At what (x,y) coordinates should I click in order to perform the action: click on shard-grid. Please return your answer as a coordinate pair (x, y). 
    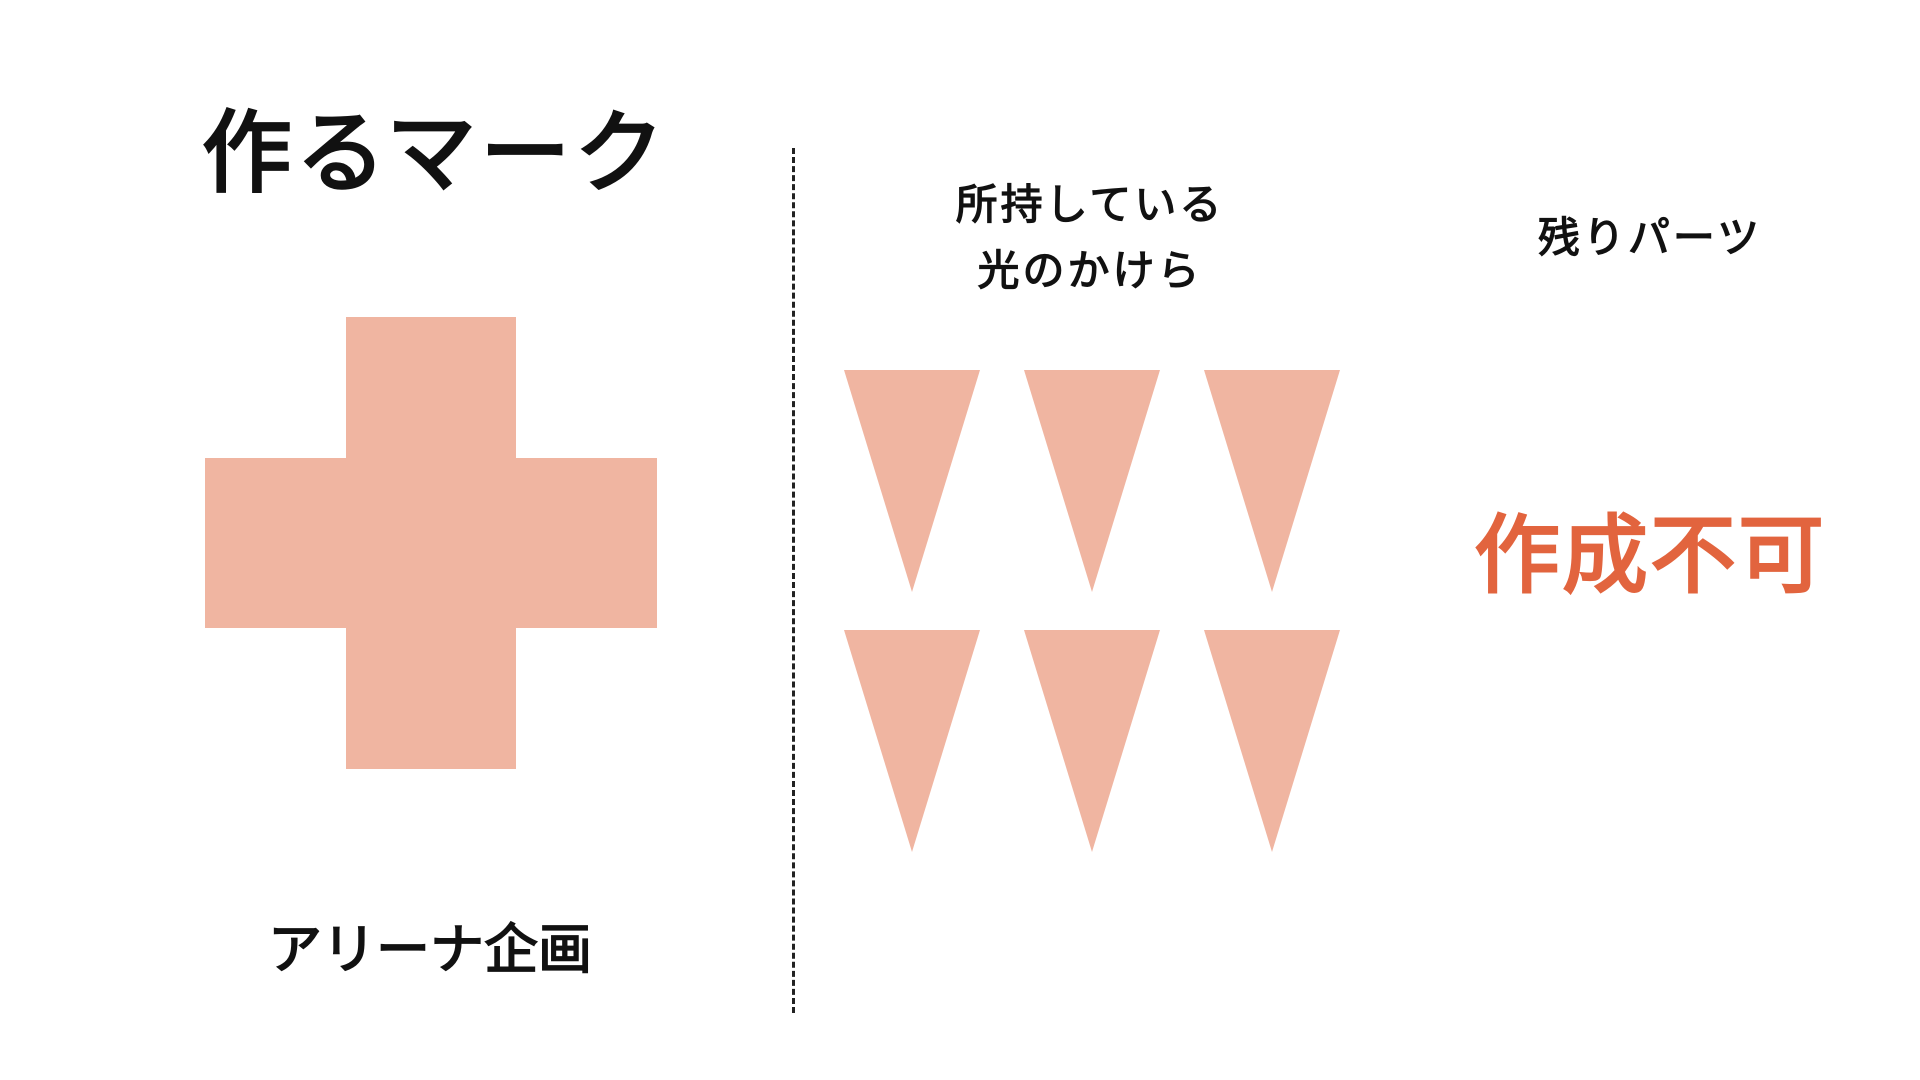
    Looking at the image, I should click on (1095, 612).